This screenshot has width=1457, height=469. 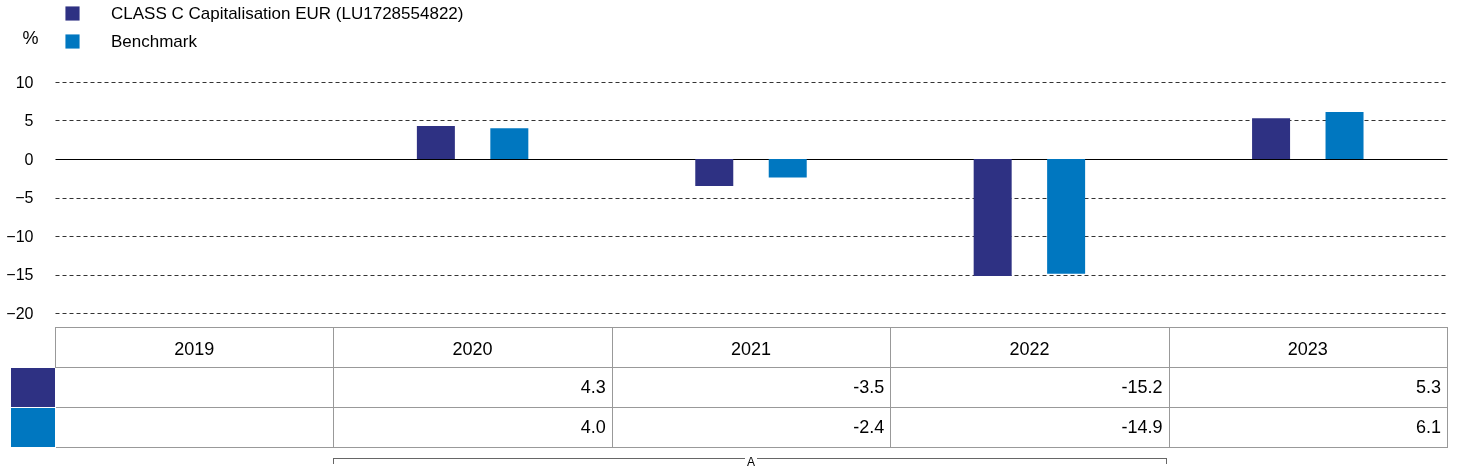 What do you see at coordinates (30, 37) in the screenshot?
I see `y-axis-title: %` at bounding box center [30, 37].